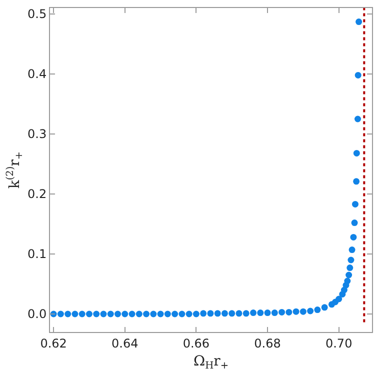  What do you see at coordinates (53, 343) in the screenshot?
I see `x-tick-label: 0.62` at bounding box center [53, 343].